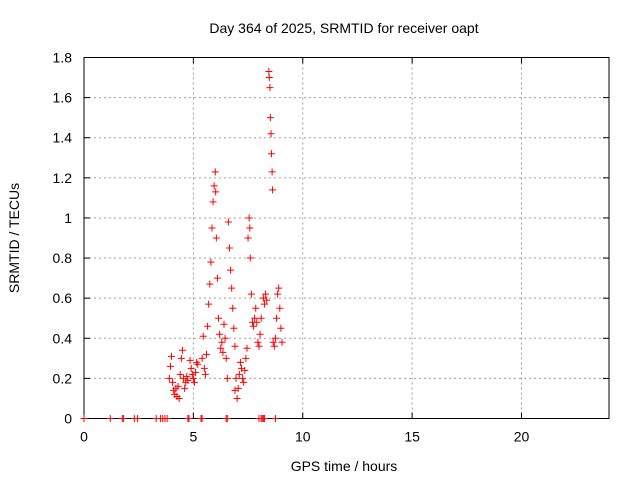 The width and height of the screenshot is (640, 480). I want to click on y-axis-label: SRMTID / TECUs, so click(14, 238).